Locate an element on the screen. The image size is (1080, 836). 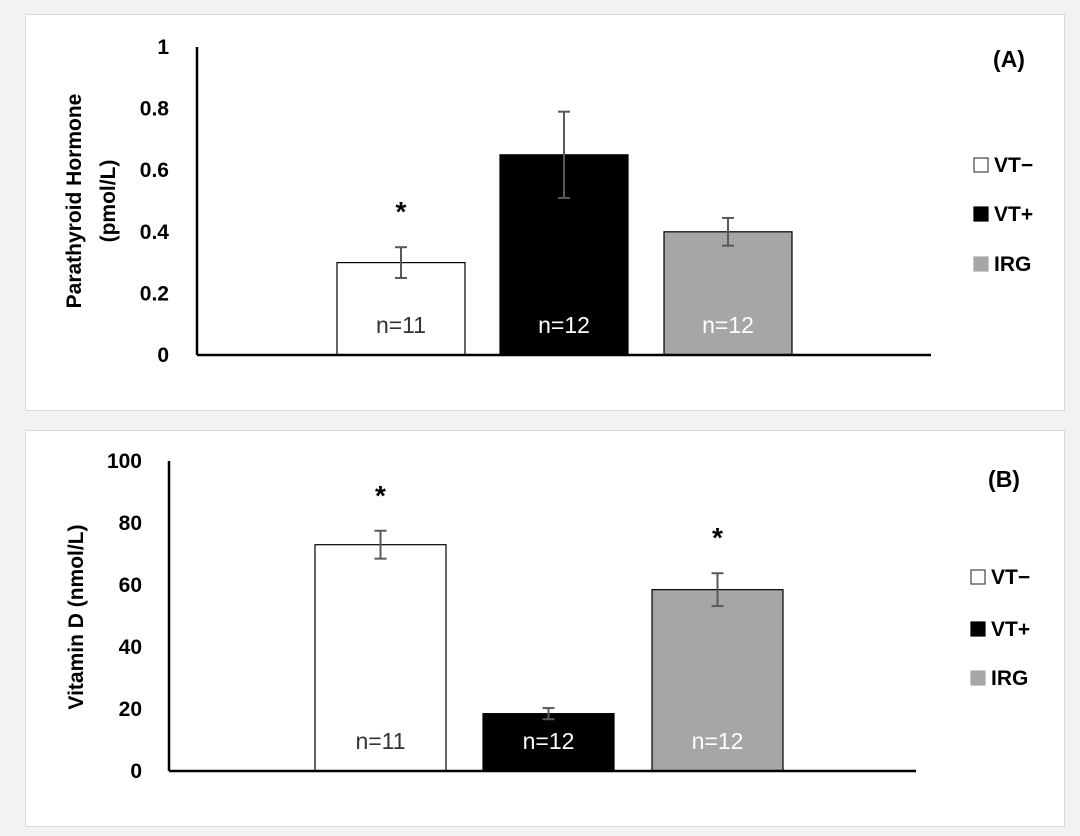
y-tick-label: 0.2 is located at coordinates (154, 293).